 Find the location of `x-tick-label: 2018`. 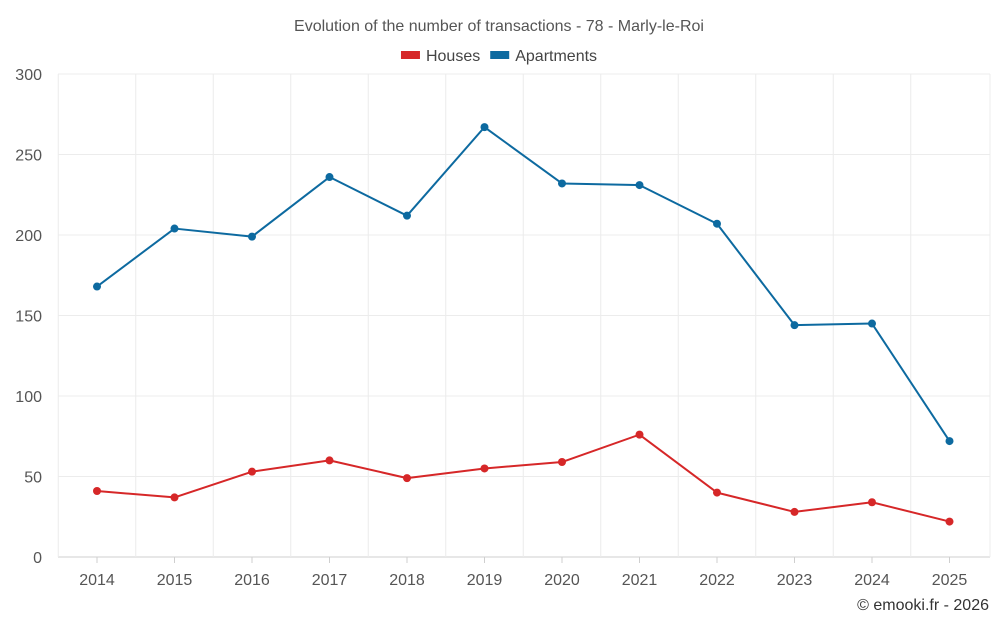

x-tick-label: 2018 is located at coordinates (407, 580).